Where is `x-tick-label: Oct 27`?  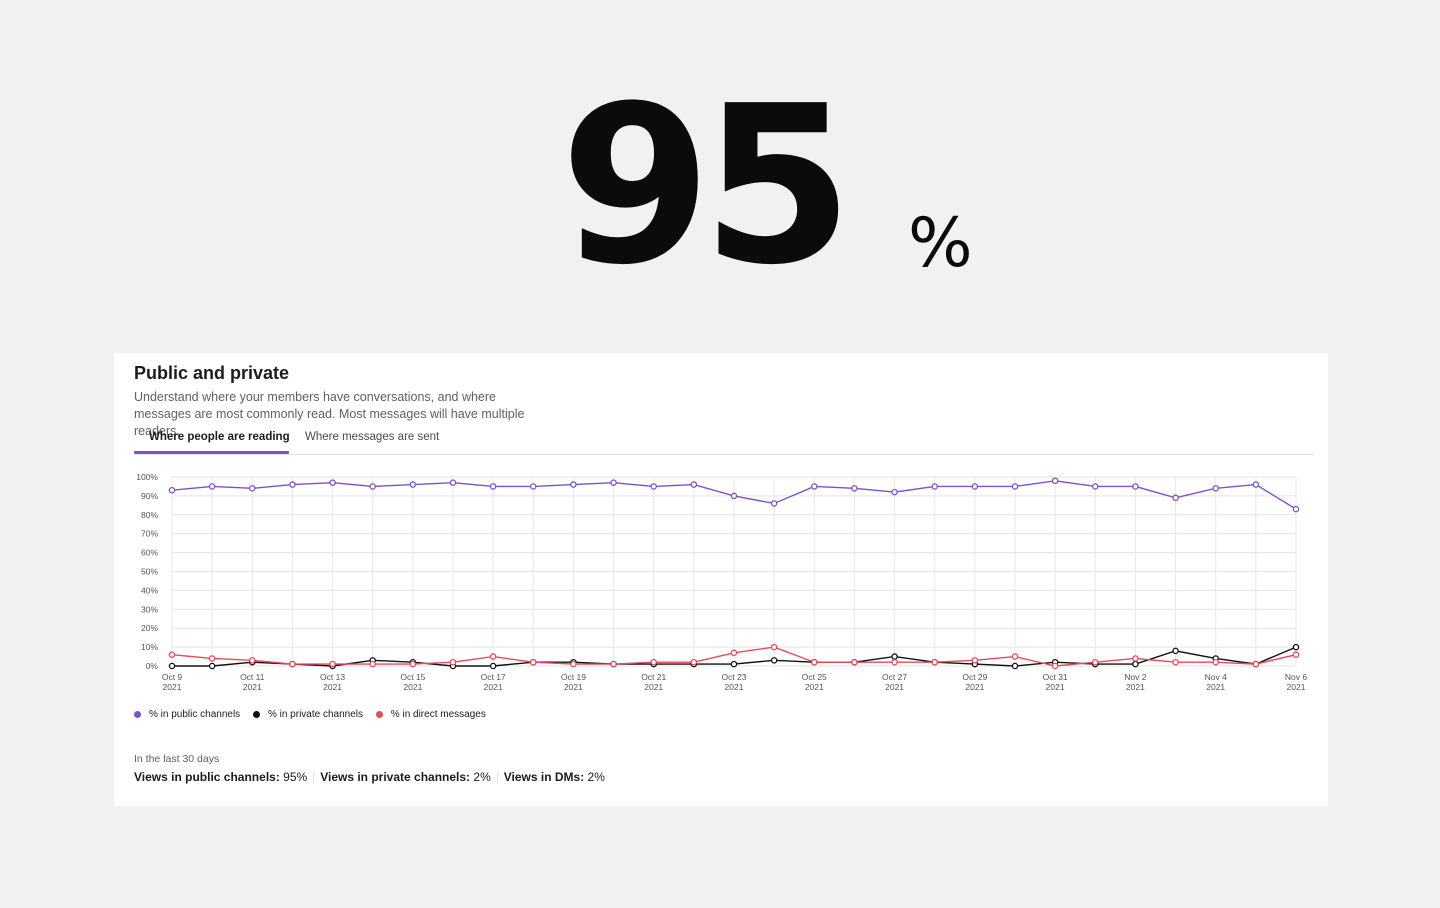 x-tick-label: Oct 27 is located at coordinates (894, 677).